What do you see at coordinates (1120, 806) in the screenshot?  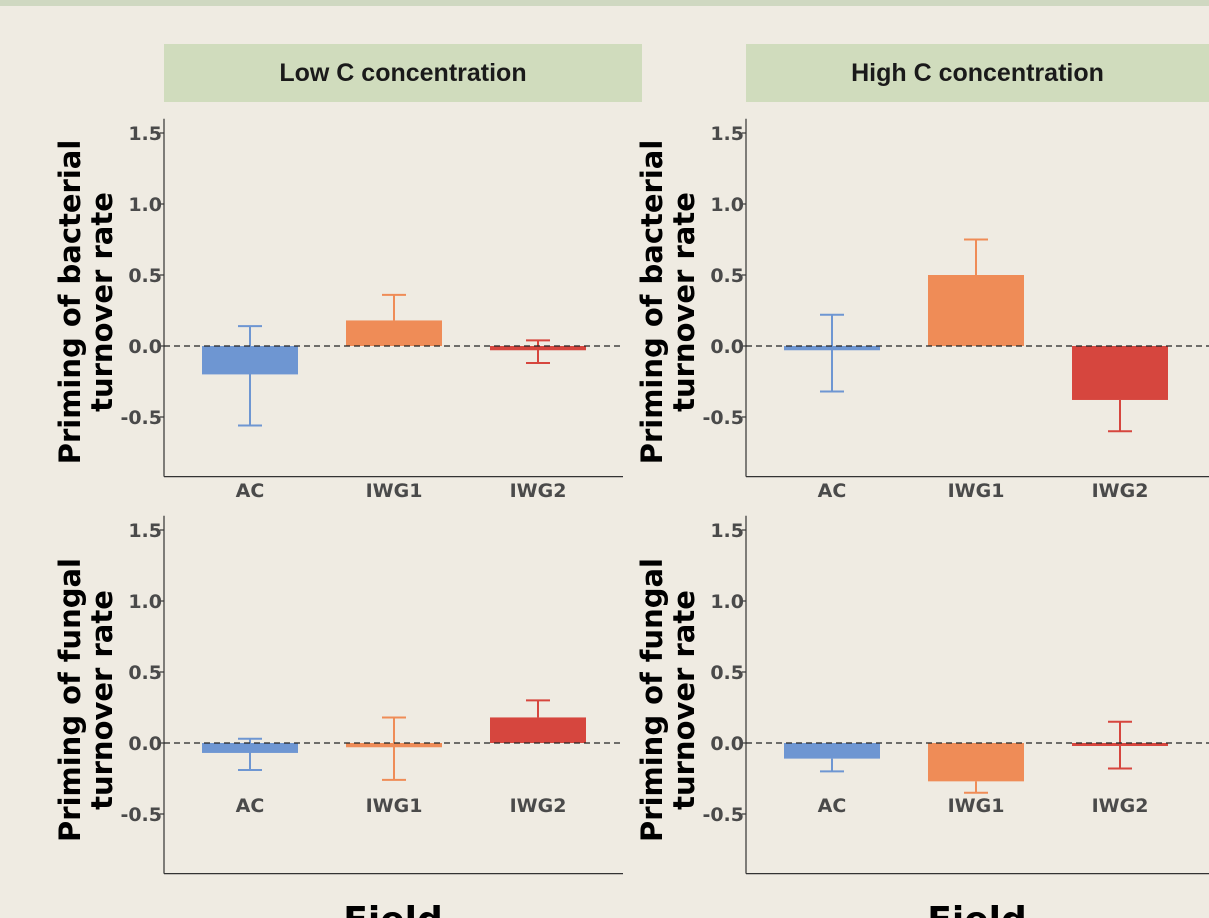 I see `x-tick-label-fungal-high-IWG2: IWG2` at bounding box center [1120, 806].